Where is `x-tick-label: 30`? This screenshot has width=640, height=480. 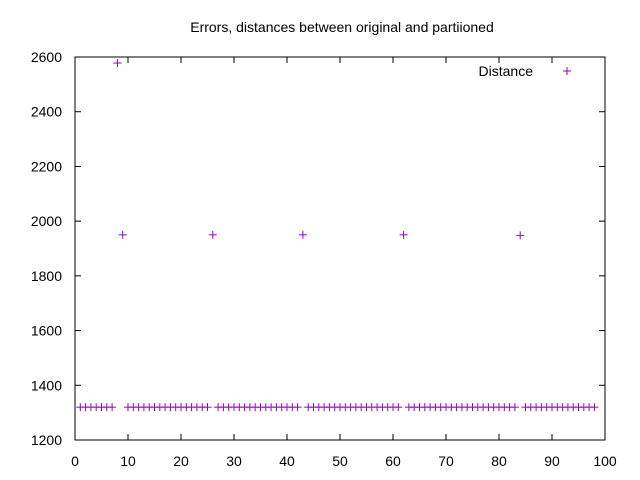 x-tick-label: 30 is located at coordinates (234, 461).